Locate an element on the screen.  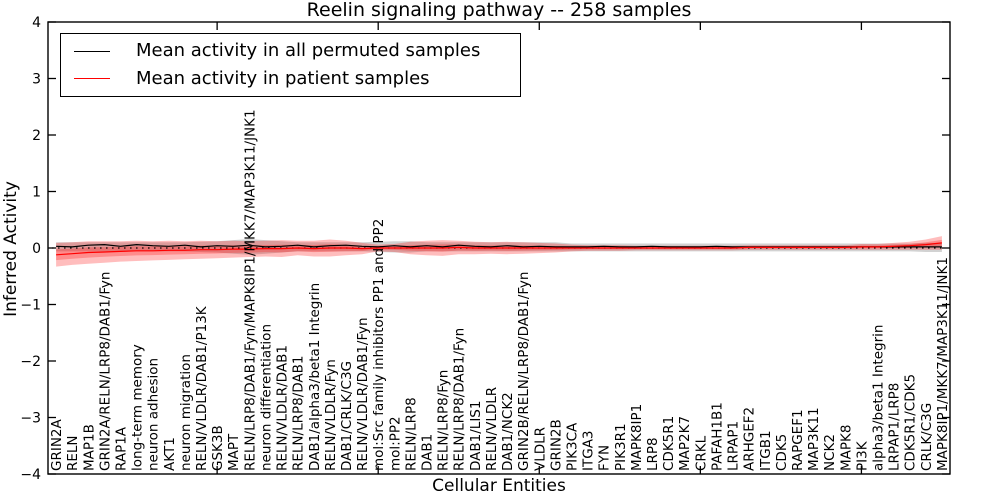
x-entity-label: VLDLR is located at coordinates (540, 449).